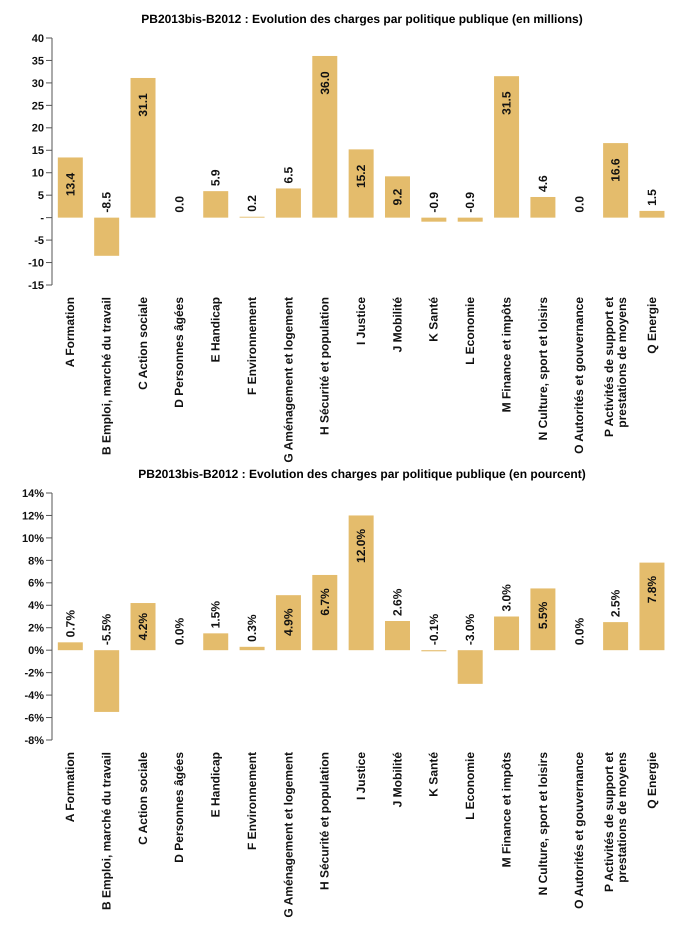 The height and width of the screenshot is (926, 684). I want to click on y-tick-label: -2%, so click(34, 674).